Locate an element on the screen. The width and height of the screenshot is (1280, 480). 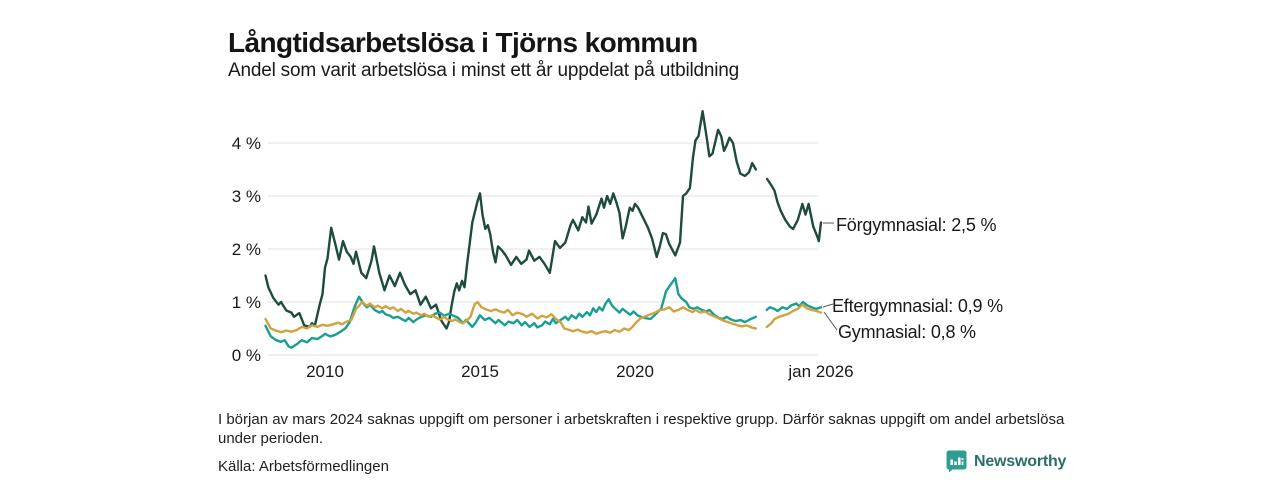
source-line: Källa: Arbetsförmedlingen is located at coordinates (303, 466).